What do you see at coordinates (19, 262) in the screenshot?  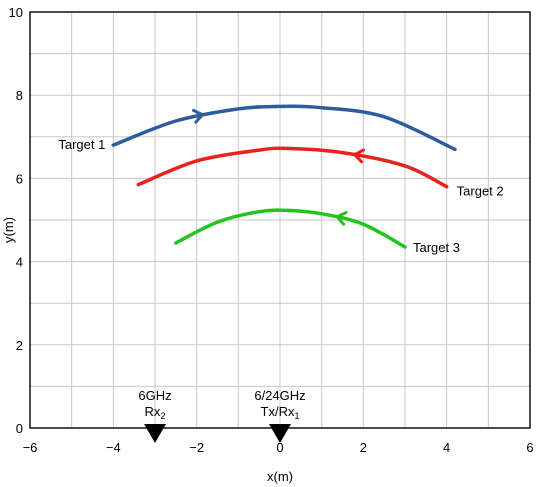 I see `y-tick-label: 4` at bounding box center [19, 262].